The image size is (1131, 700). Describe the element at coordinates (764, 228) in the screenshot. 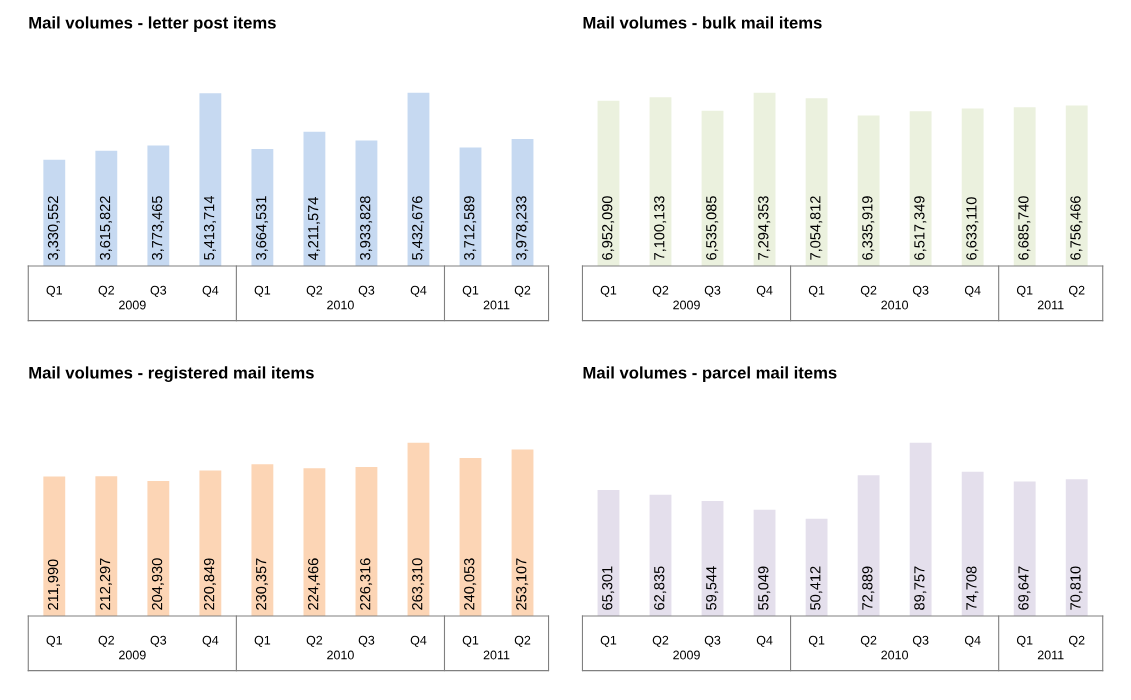

I see `data-label: 7,294,353` at that location.